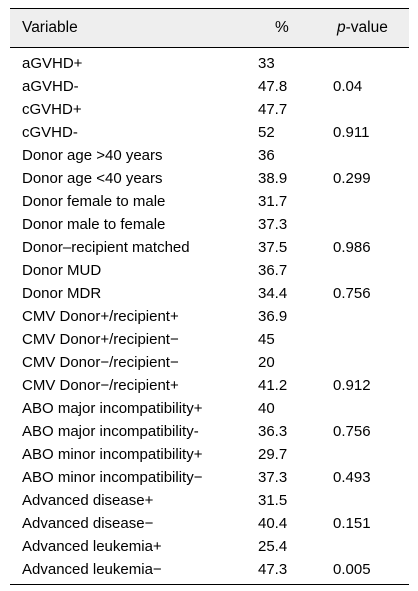 Image resolution: width=418 pixels, height=591 pixels. Describe the element at coordinates (209, 86) in the screenshot. I see `table-row: aGVHD- 47.8 0.04` at that location.